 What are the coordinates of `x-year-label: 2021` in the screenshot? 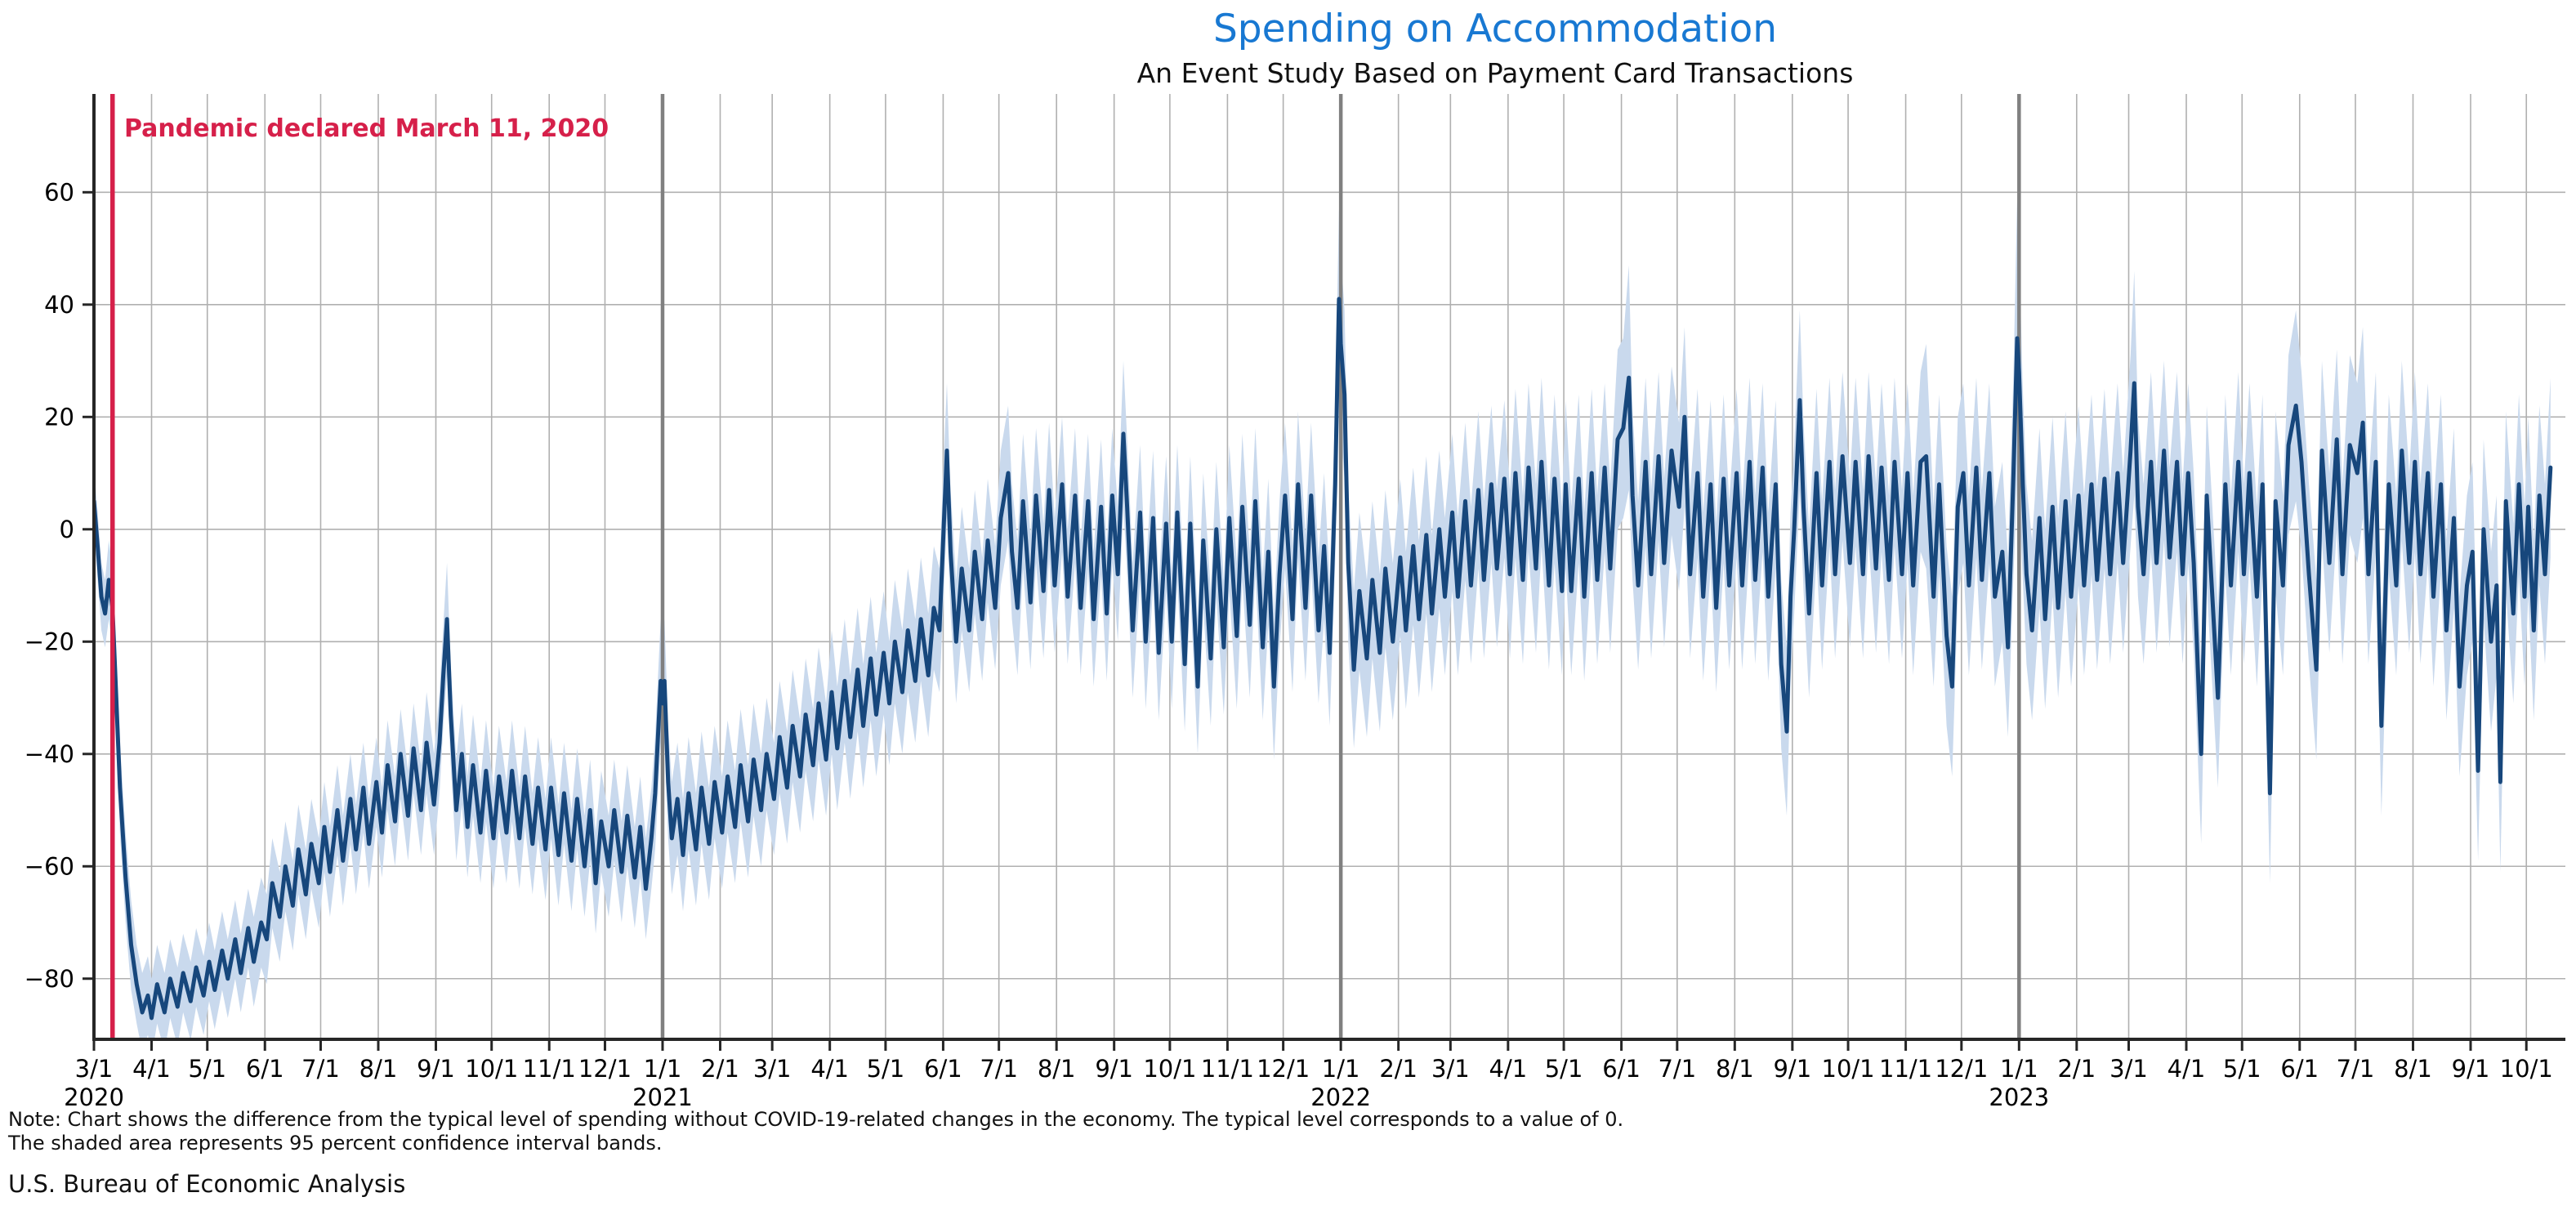 It's located at (663, 1097).